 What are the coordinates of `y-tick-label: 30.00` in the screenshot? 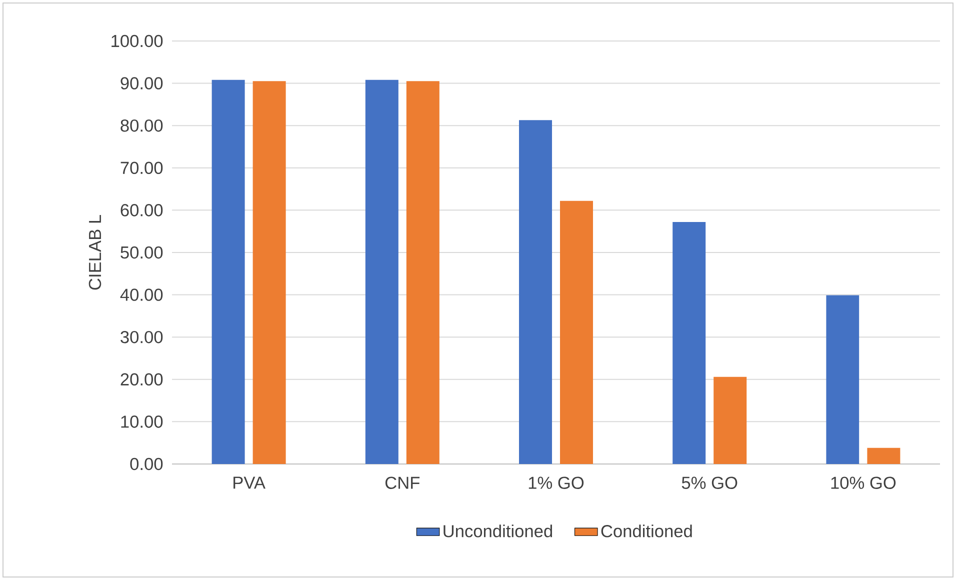 It's located at (141, 337).